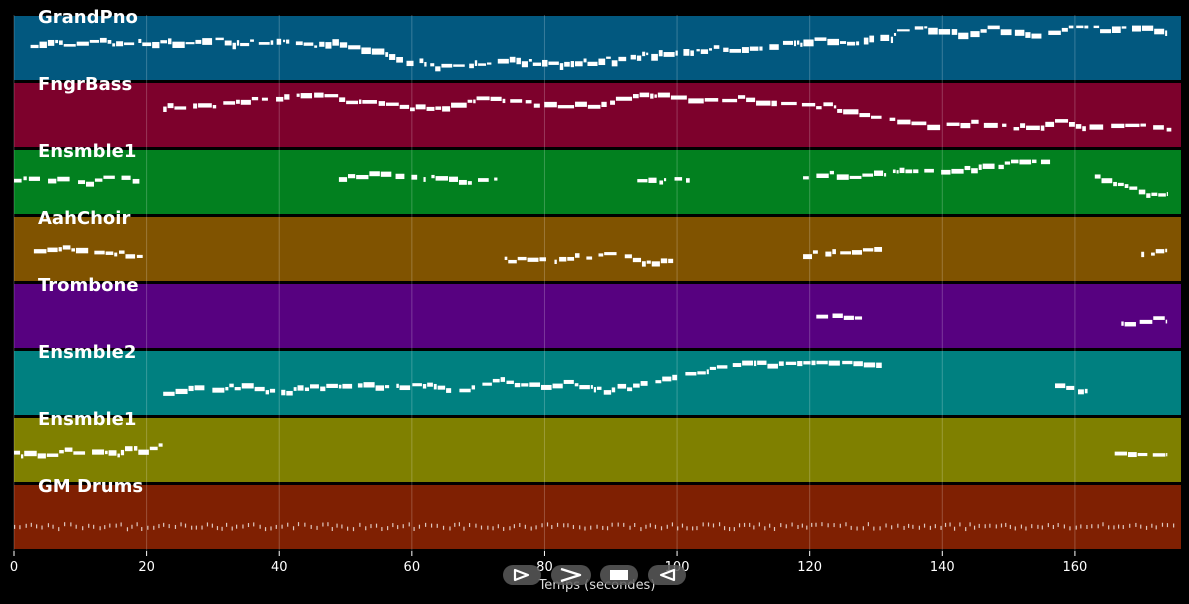 This screenshot has width=1189, height=604. I want to click on stop-button, so click(619, 575).